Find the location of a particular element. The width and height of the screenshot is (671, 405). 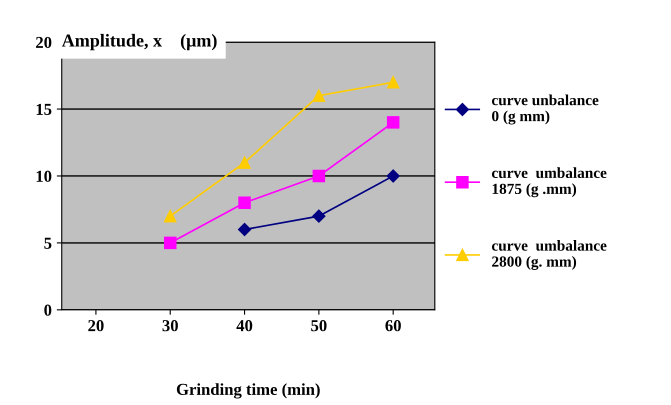

legend-label: curve umbalance 2800 (g. mm) is located at coordinates (549, 255).